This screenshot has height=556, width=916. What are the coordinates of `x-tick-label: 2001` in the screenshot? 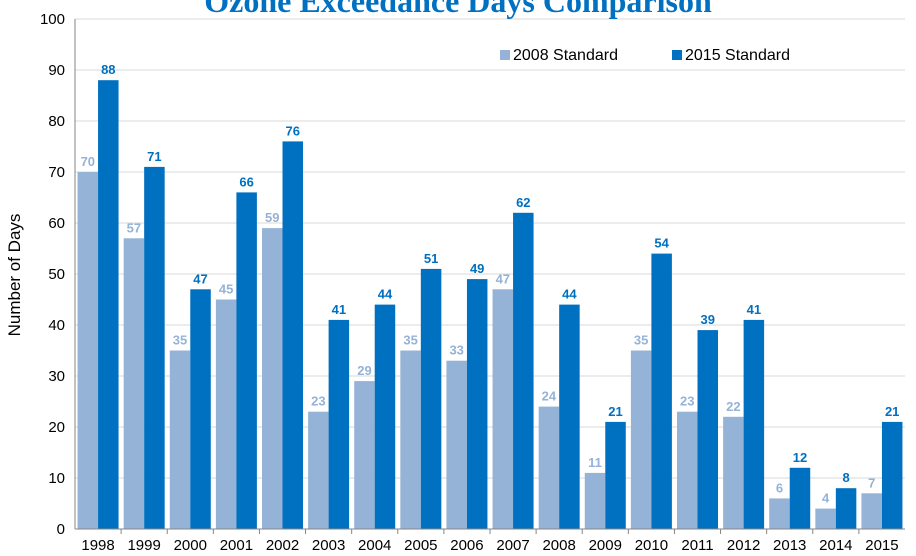 It's located at (236, 545).